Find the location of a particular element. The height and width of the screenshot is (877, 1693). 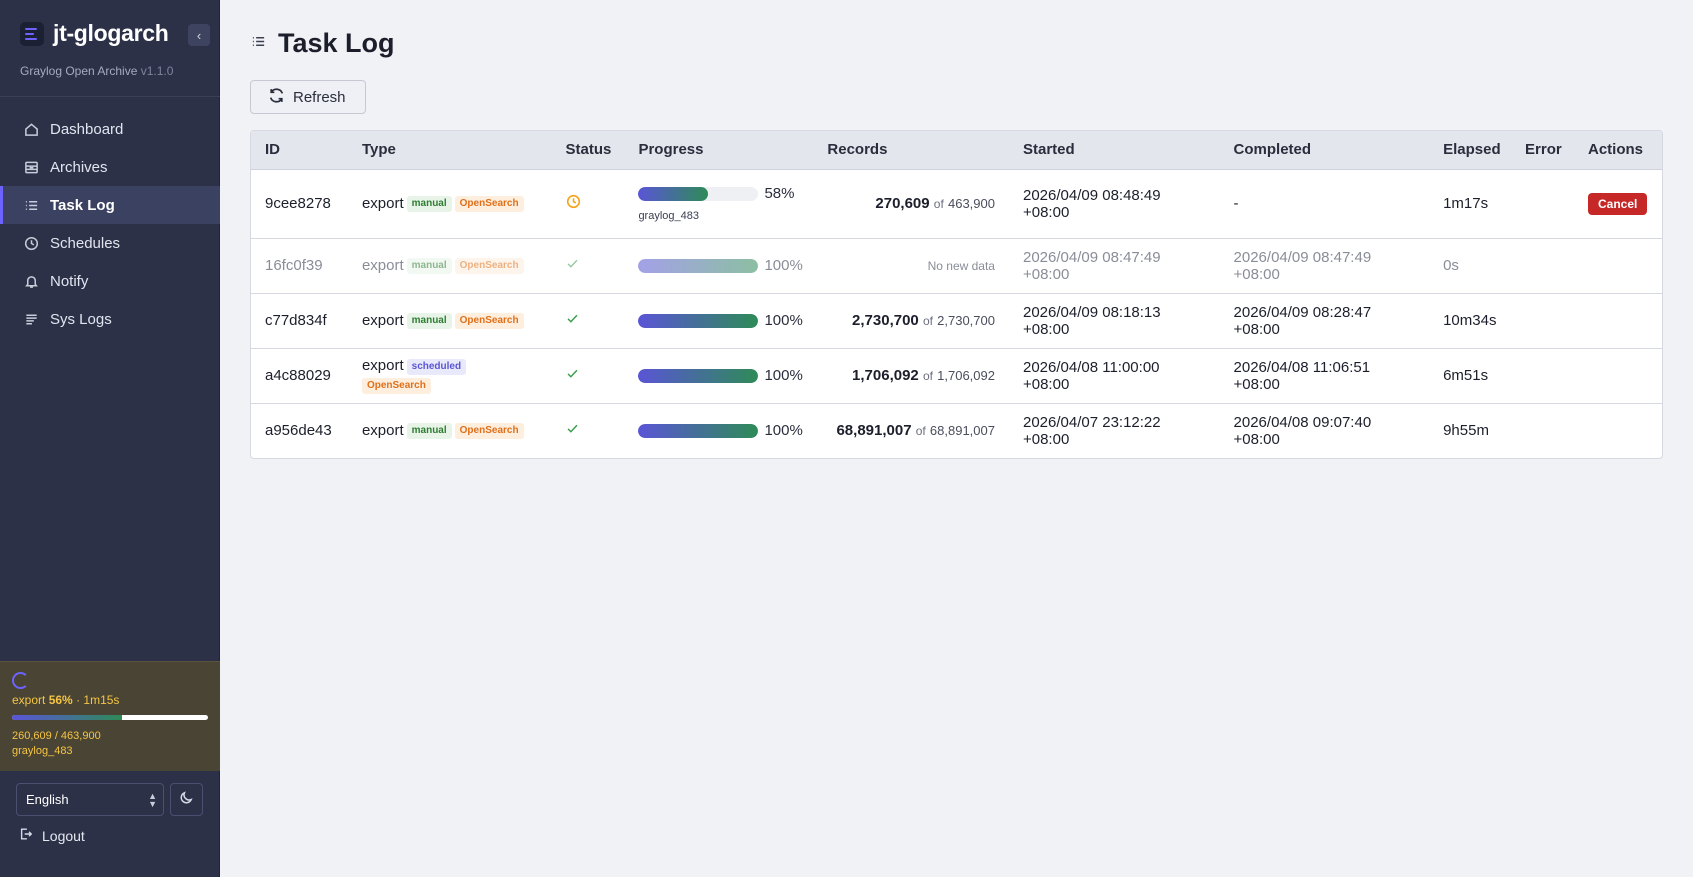

records-done: 1,706,092 is located at coordinates (885, 375).